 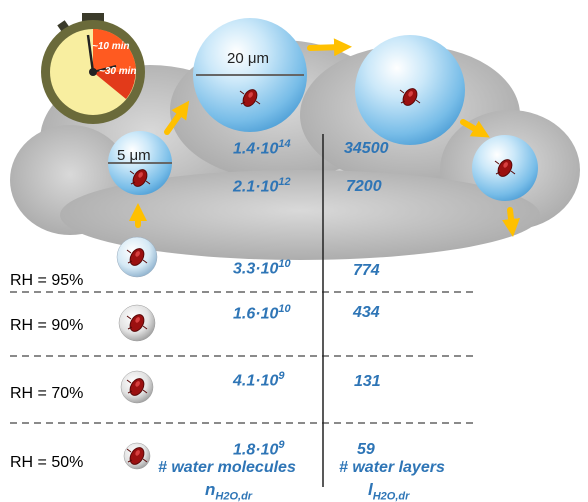 I want to click on particle-rh95, so click(x=137, y=257).